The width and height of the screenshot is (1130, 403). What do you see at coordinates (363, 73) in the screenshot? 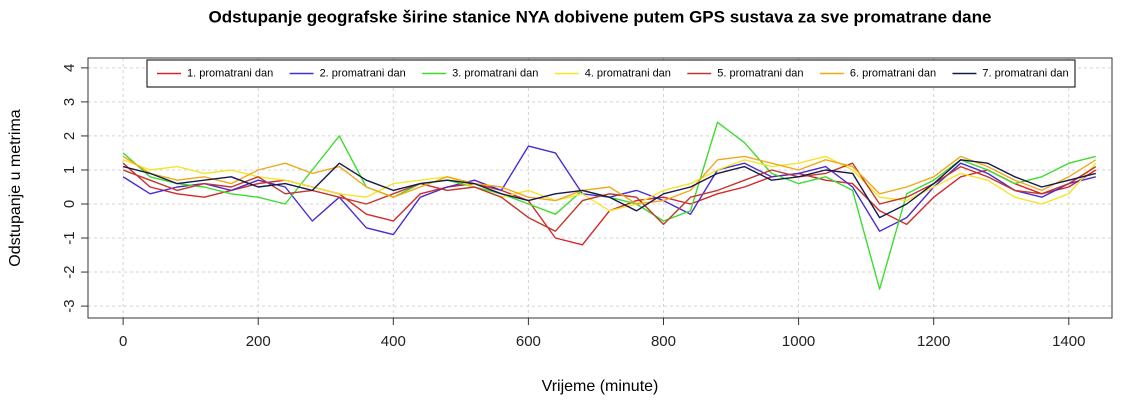
I see `legend-label: 2. promatrani dan` at bounding box center [363, 73].